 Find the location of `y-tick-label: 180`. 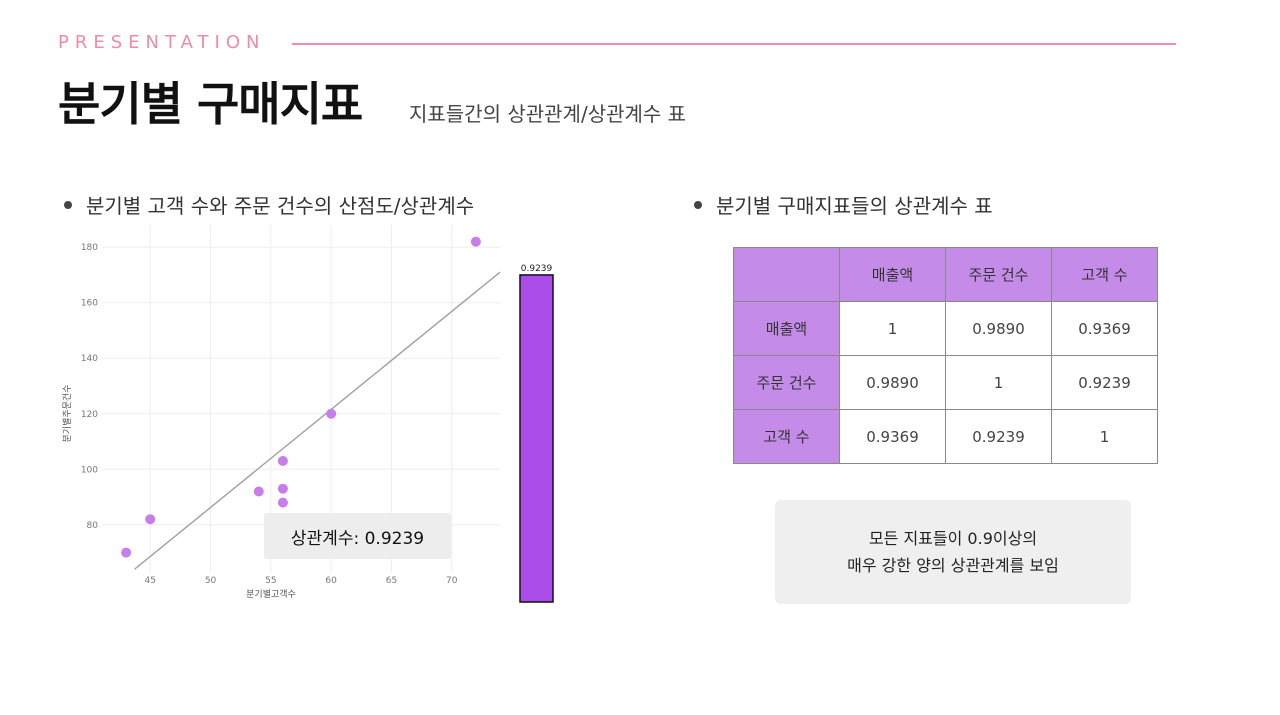

y-tick-label: 180 is located at coordinates (89, 248).